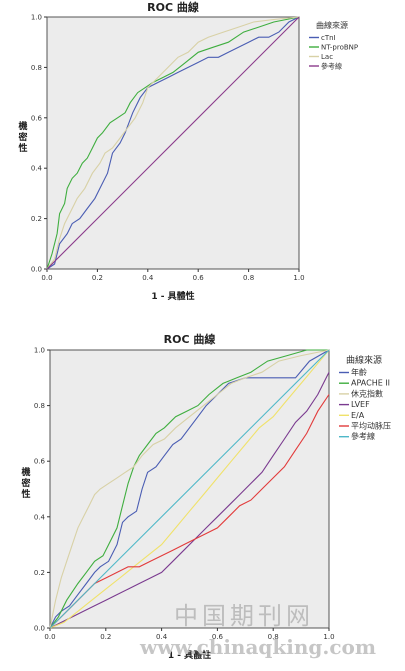 The image size is (405, 671). Describe the element at coordinates (36, 270) in the screenshot. I see `chart1-y-tick-label: 0.0` at that location.